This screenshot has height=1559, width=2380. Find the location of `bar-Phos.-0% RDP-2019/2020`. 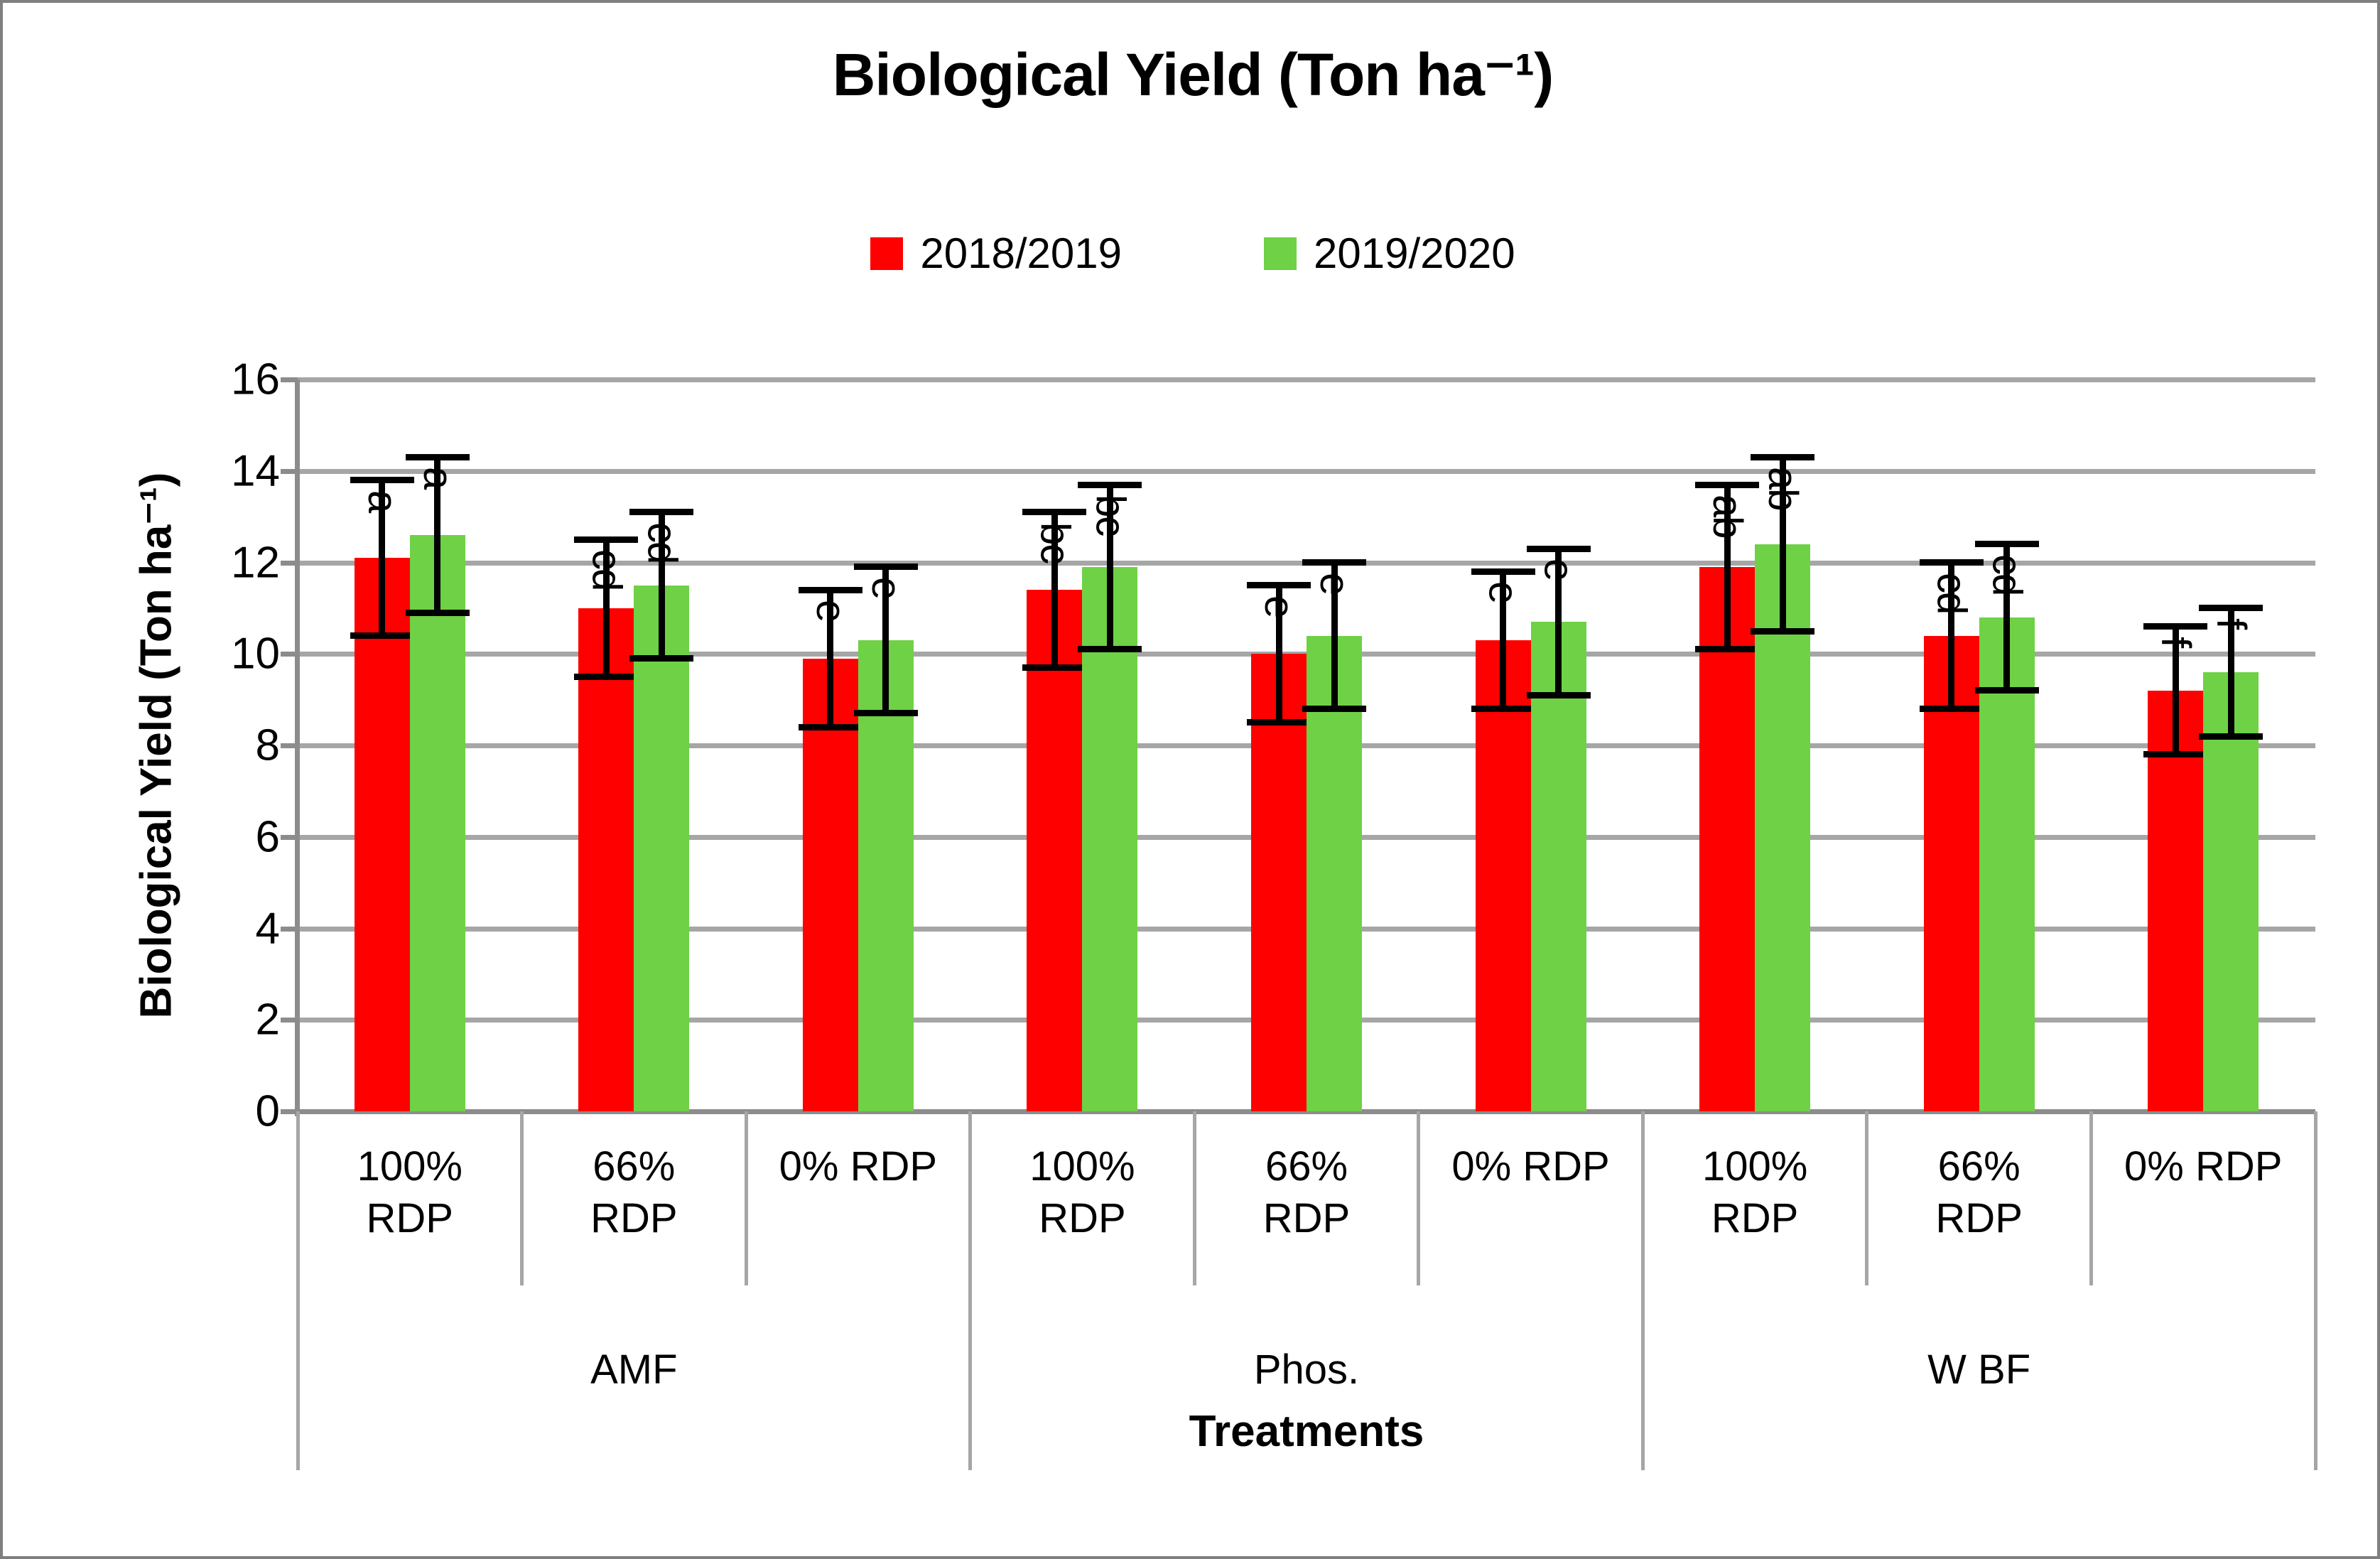

bar-Phos.-0% RDP-2019/2020 is located at coordinates (1558, 866).